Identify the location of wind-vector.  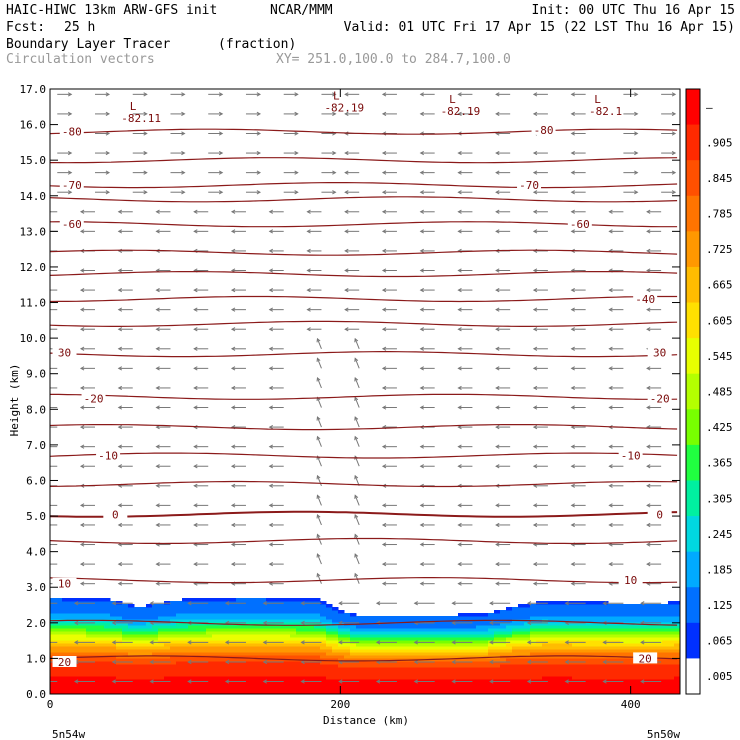
(319, 441).